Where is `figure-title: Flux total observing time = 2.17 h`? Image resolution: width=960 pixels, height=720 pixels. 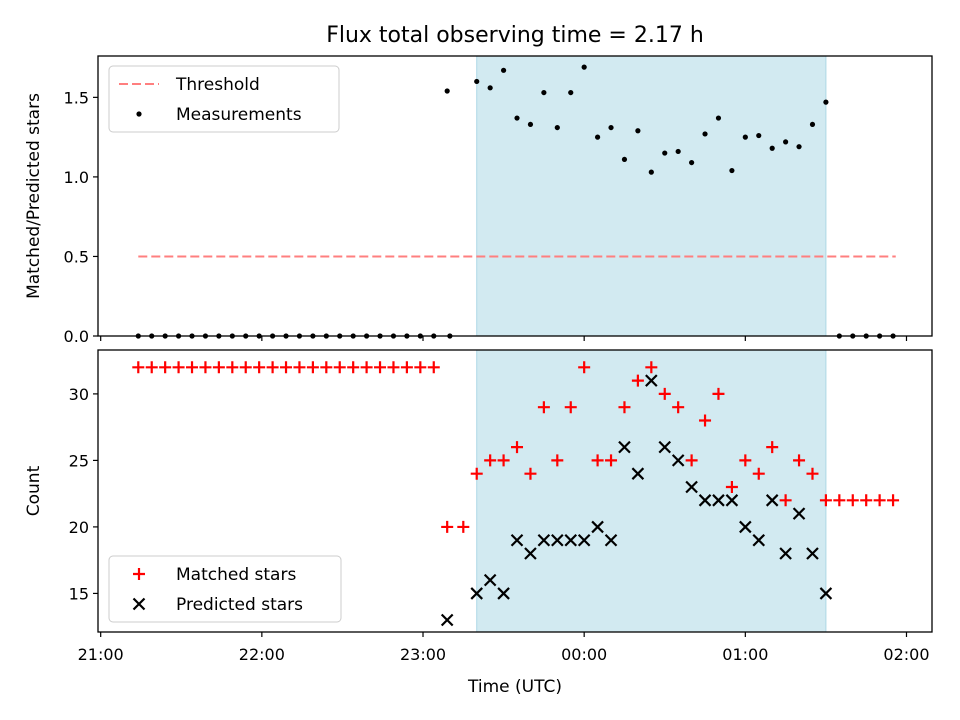
figure-title: Flux total observing time = 2.17 h is located at coordinates (515, 35).